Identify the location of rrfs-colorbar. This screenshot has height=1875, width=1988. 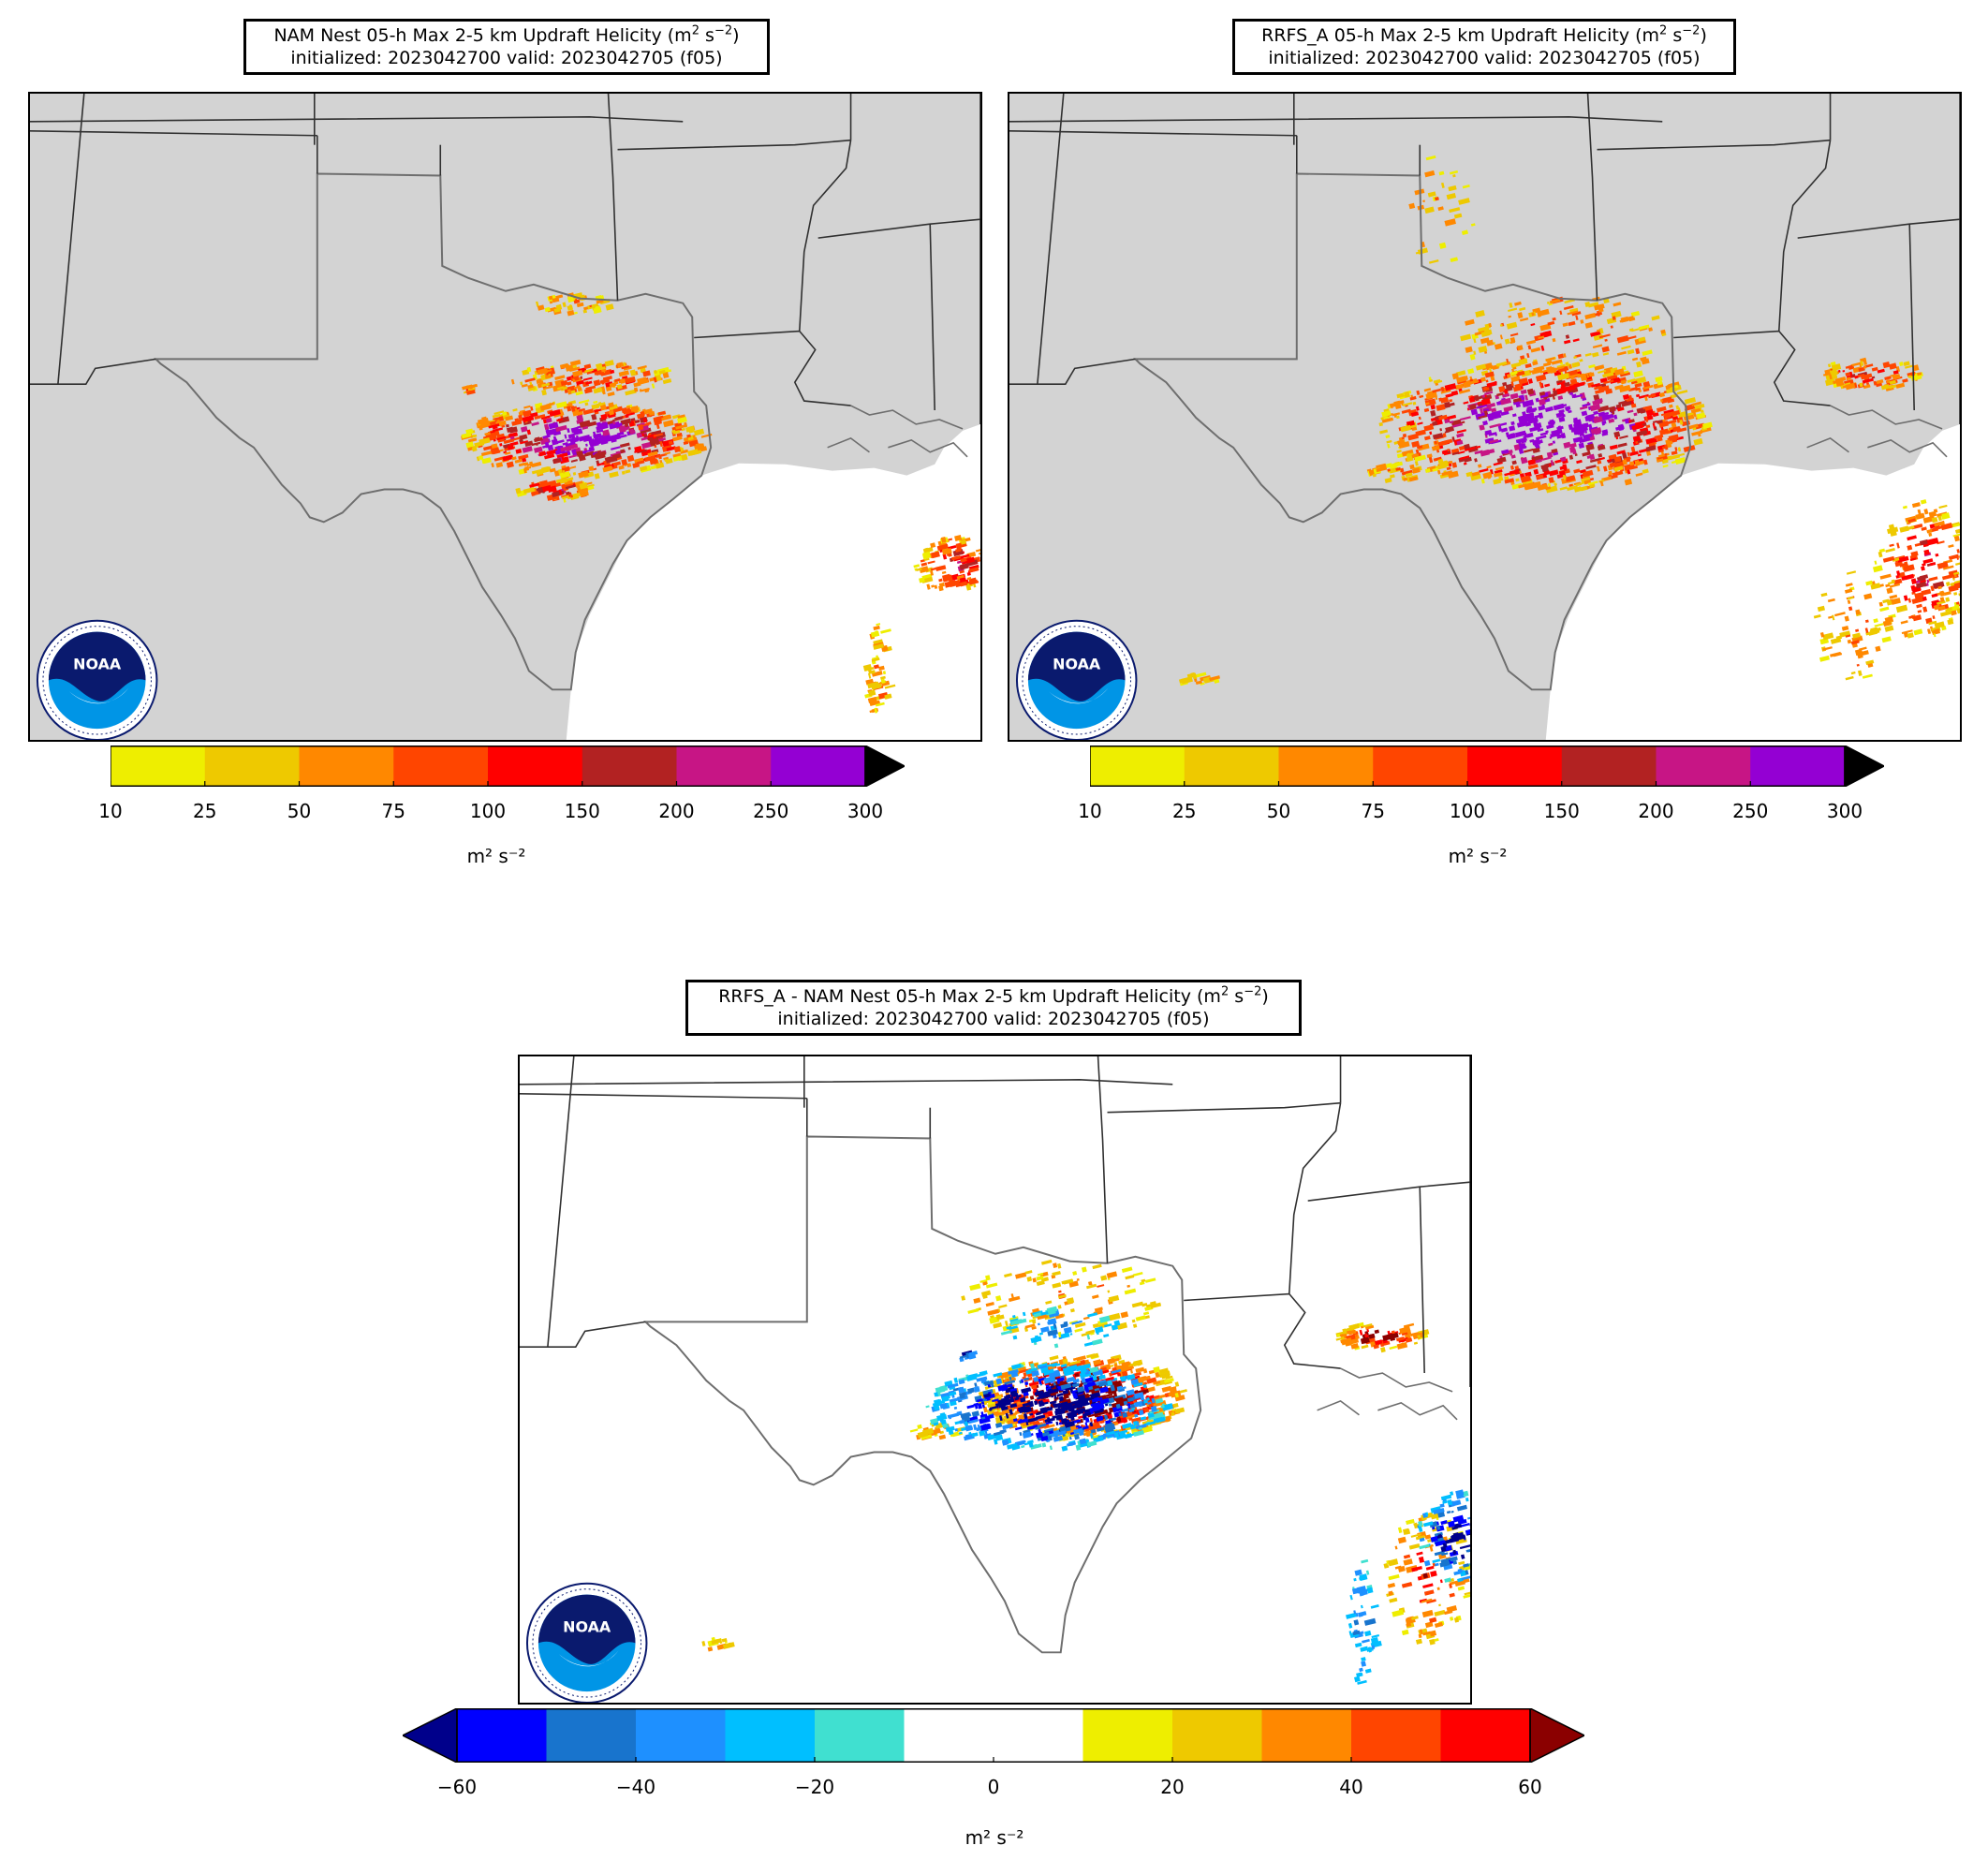
(1487, 767).